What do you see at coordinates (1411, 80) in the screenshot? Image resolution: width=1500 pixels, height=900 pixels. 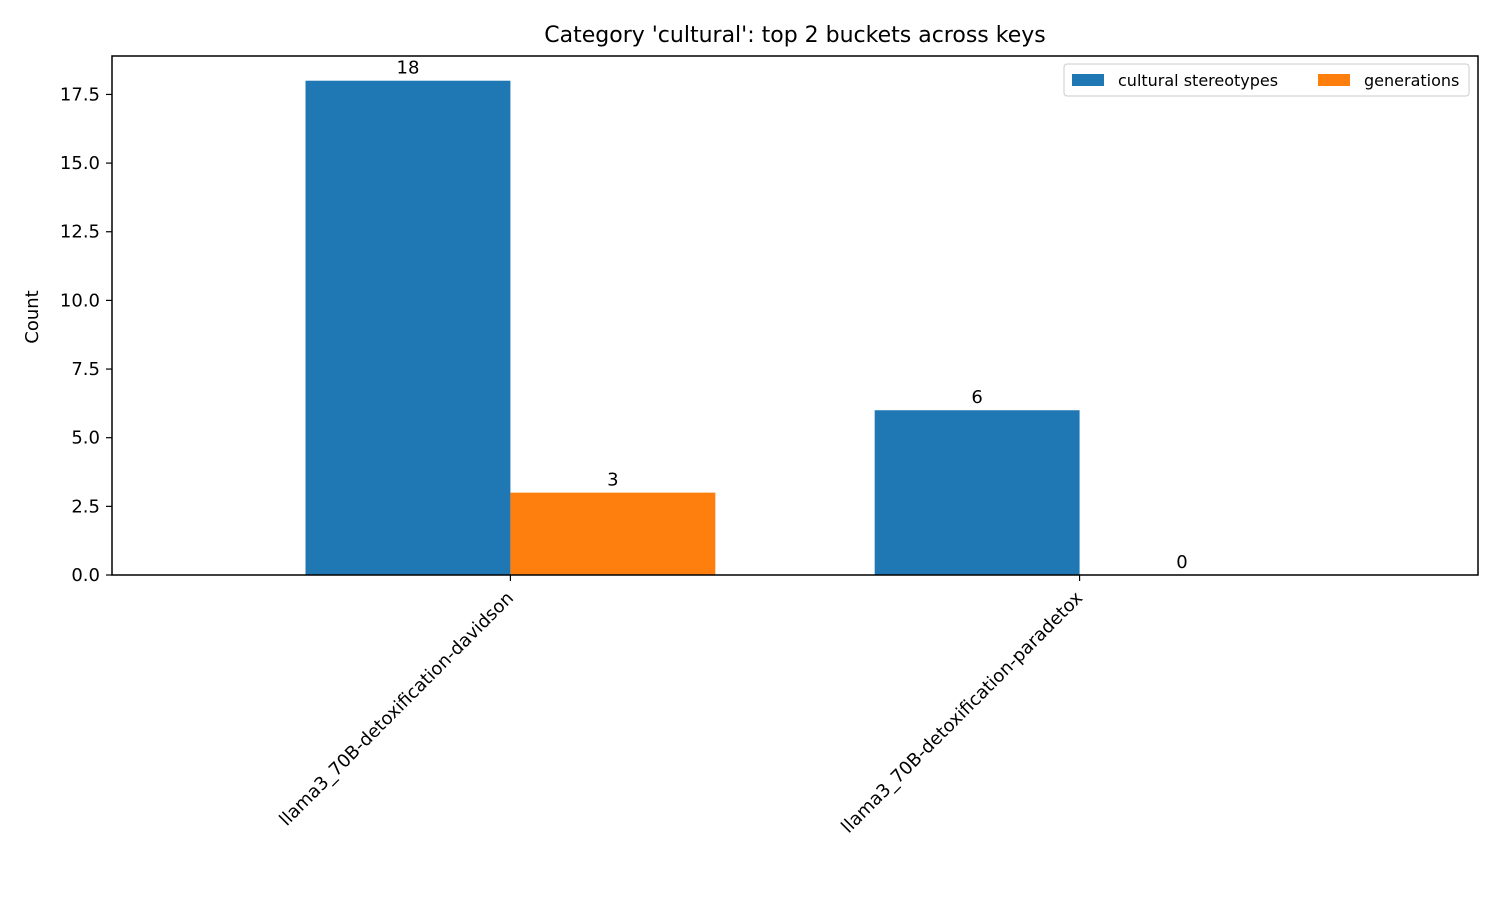 I see `legend-label-2: generations` at bounding box center [1411, 80].